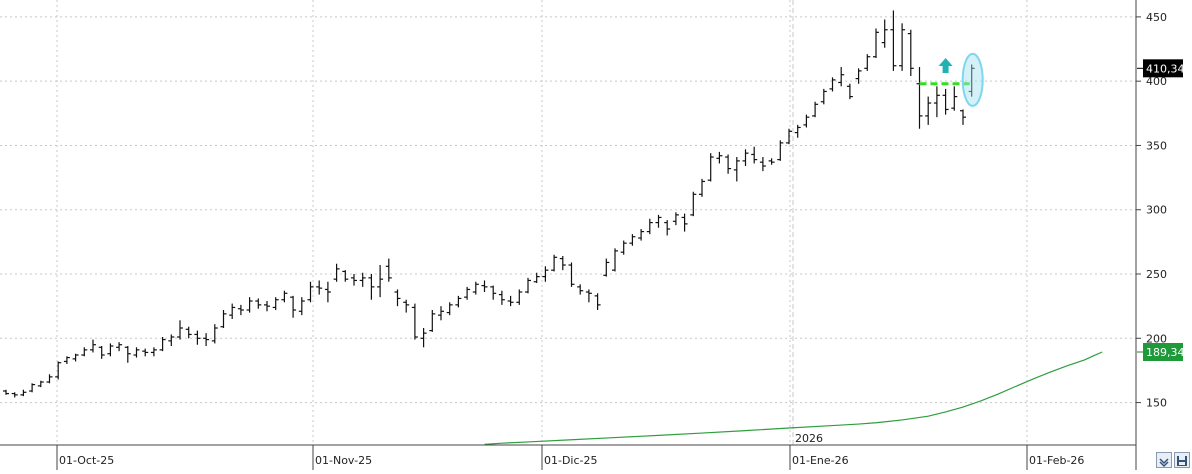 This screenshot has height=474, width=1192. I want to click on y-tick-label: 450, so click(1156, 17).